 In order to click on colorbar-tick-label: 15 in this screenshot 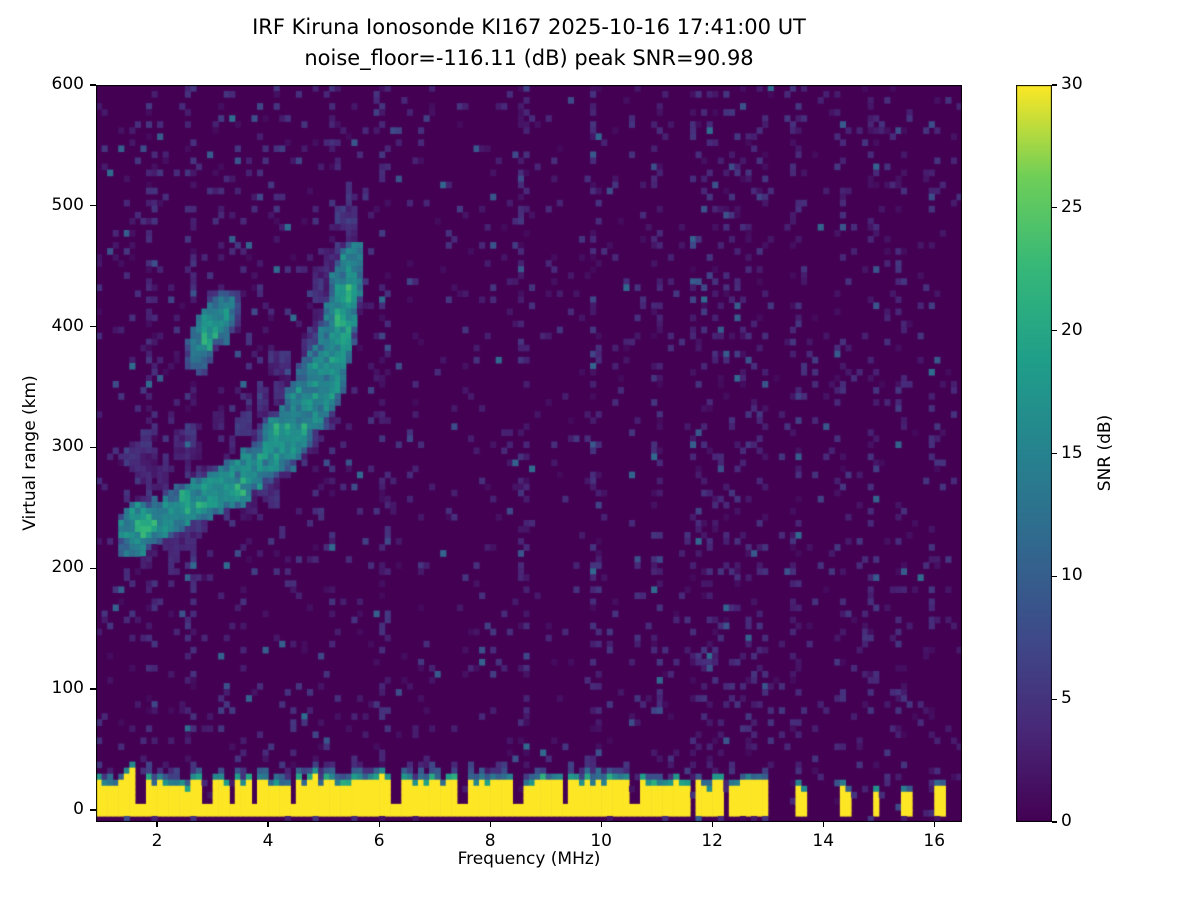, I will do `click(1072, 452)`.